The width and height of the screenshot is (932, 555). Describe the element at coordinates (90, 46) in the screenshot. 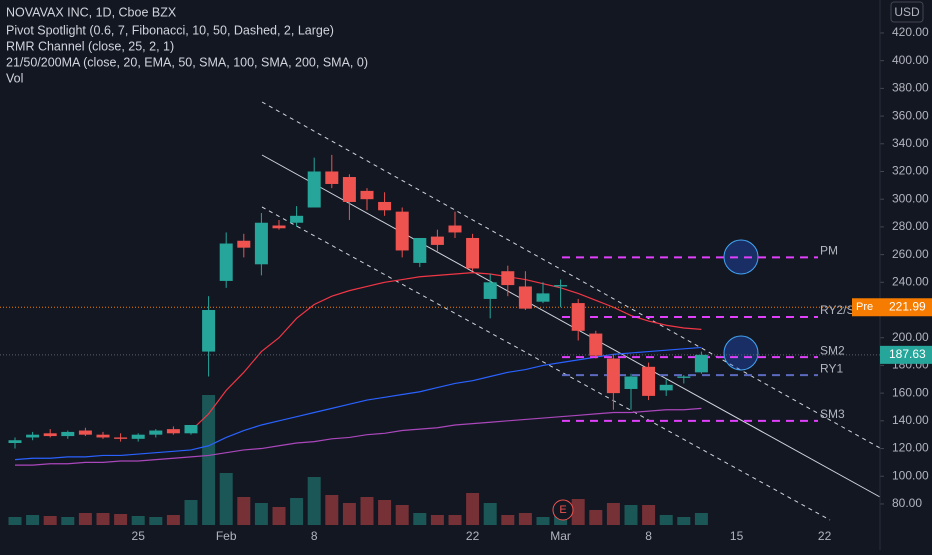

I see `legend: RMR Channel (close, 25, 2, 1)` at that location.